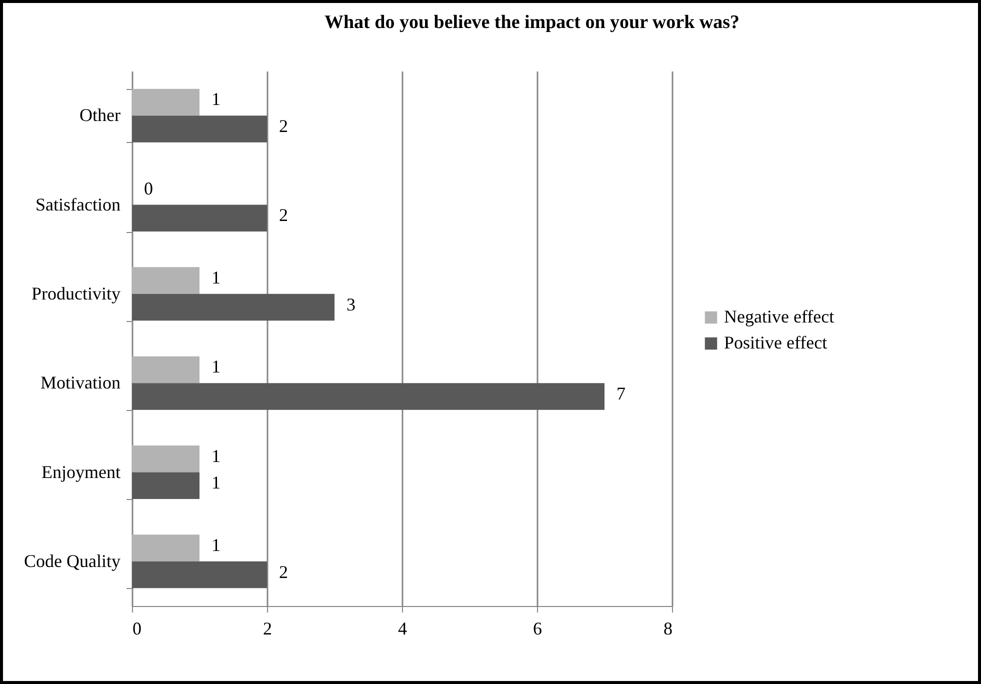 This screenshot has height=684, width=981. What do you see at coordinates (779, 316) in the screenshot?
I see `legend-label: Negative effect` at bounding box center [779, 316].